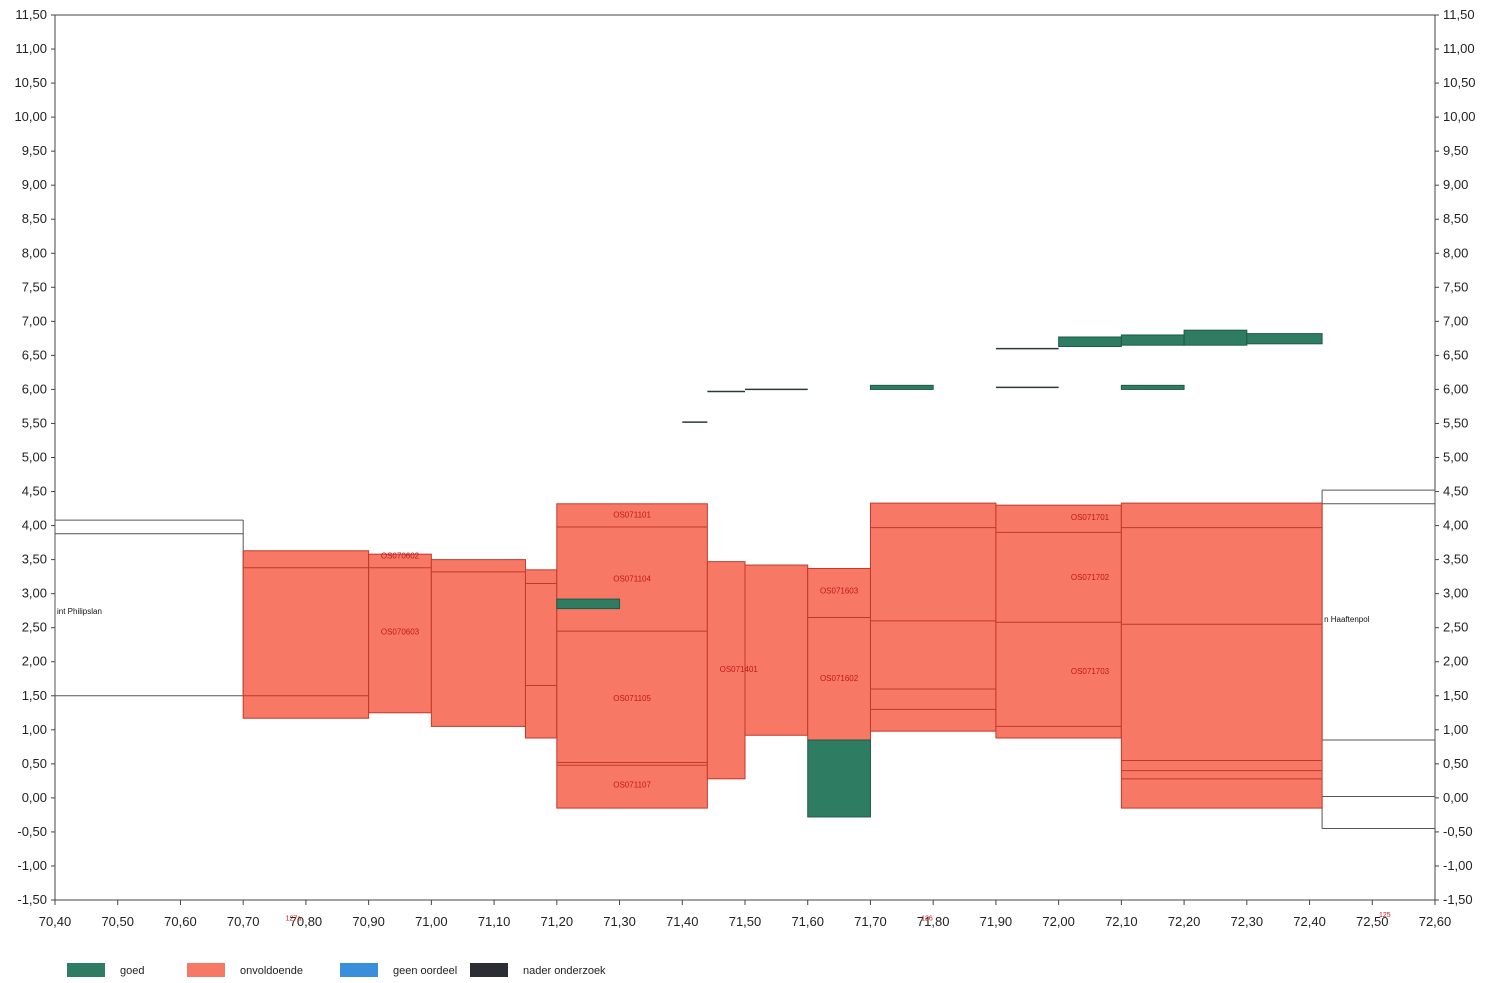  I want to click on y-tick-label-left: 4,00, so click(34, 525).